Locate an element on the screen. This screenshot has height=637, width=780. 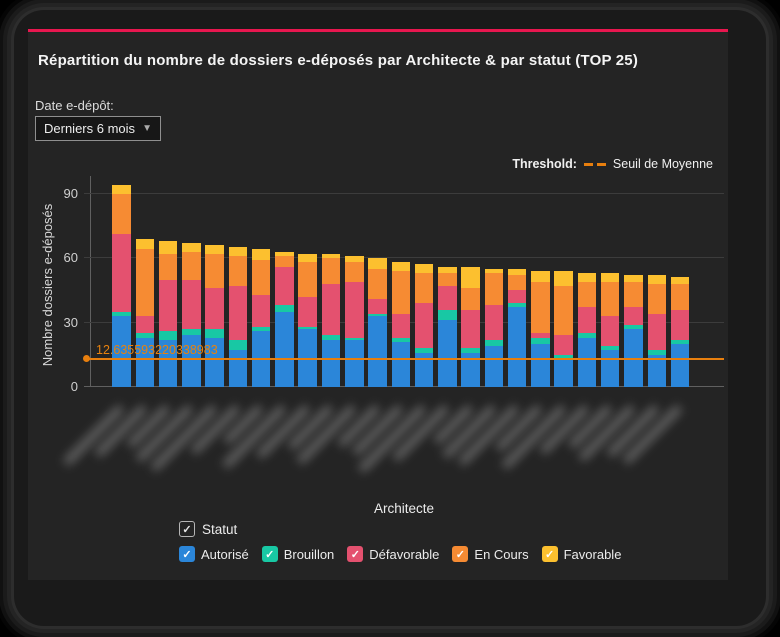
date-filter-select: Derniers 6 mois ▼ is located at coordinates (98, 128).